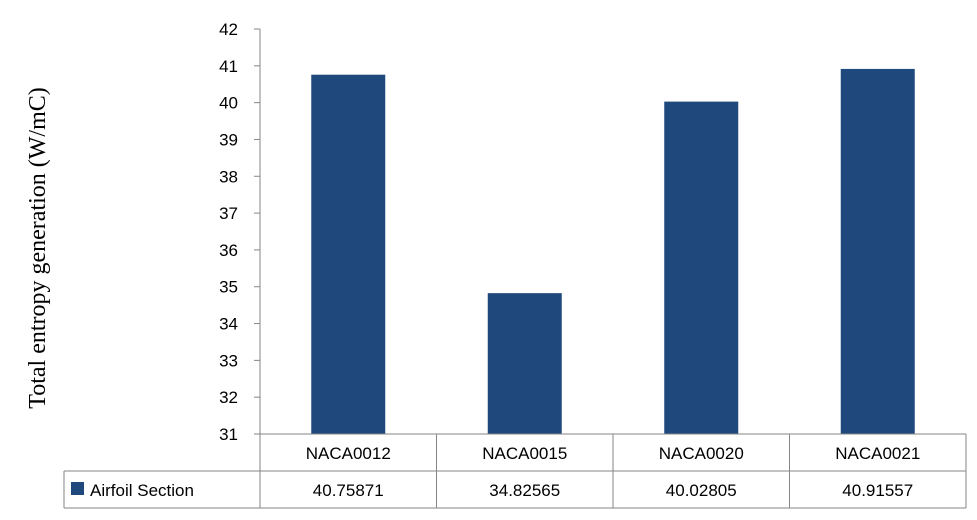 The width and height of the screenshot is (977, 520). Describe the element at coordinates (228, 66) in the screenshot. I see `y-tick-label: 41` at that location.